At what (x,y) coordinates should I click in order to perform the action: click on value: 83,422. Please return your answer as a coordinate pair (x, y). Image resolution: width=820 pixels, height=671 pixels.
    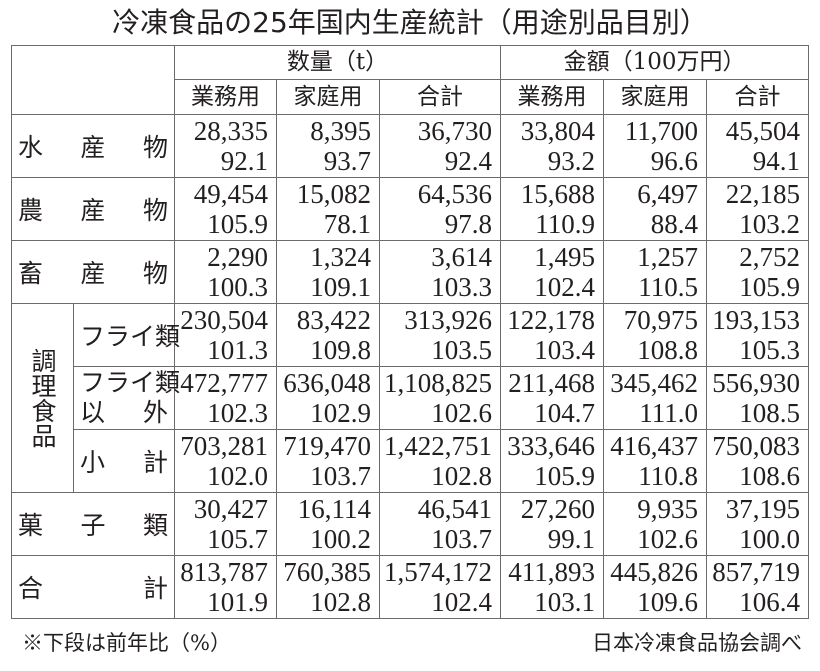
    Looking at the image, I should click on (333, 320).